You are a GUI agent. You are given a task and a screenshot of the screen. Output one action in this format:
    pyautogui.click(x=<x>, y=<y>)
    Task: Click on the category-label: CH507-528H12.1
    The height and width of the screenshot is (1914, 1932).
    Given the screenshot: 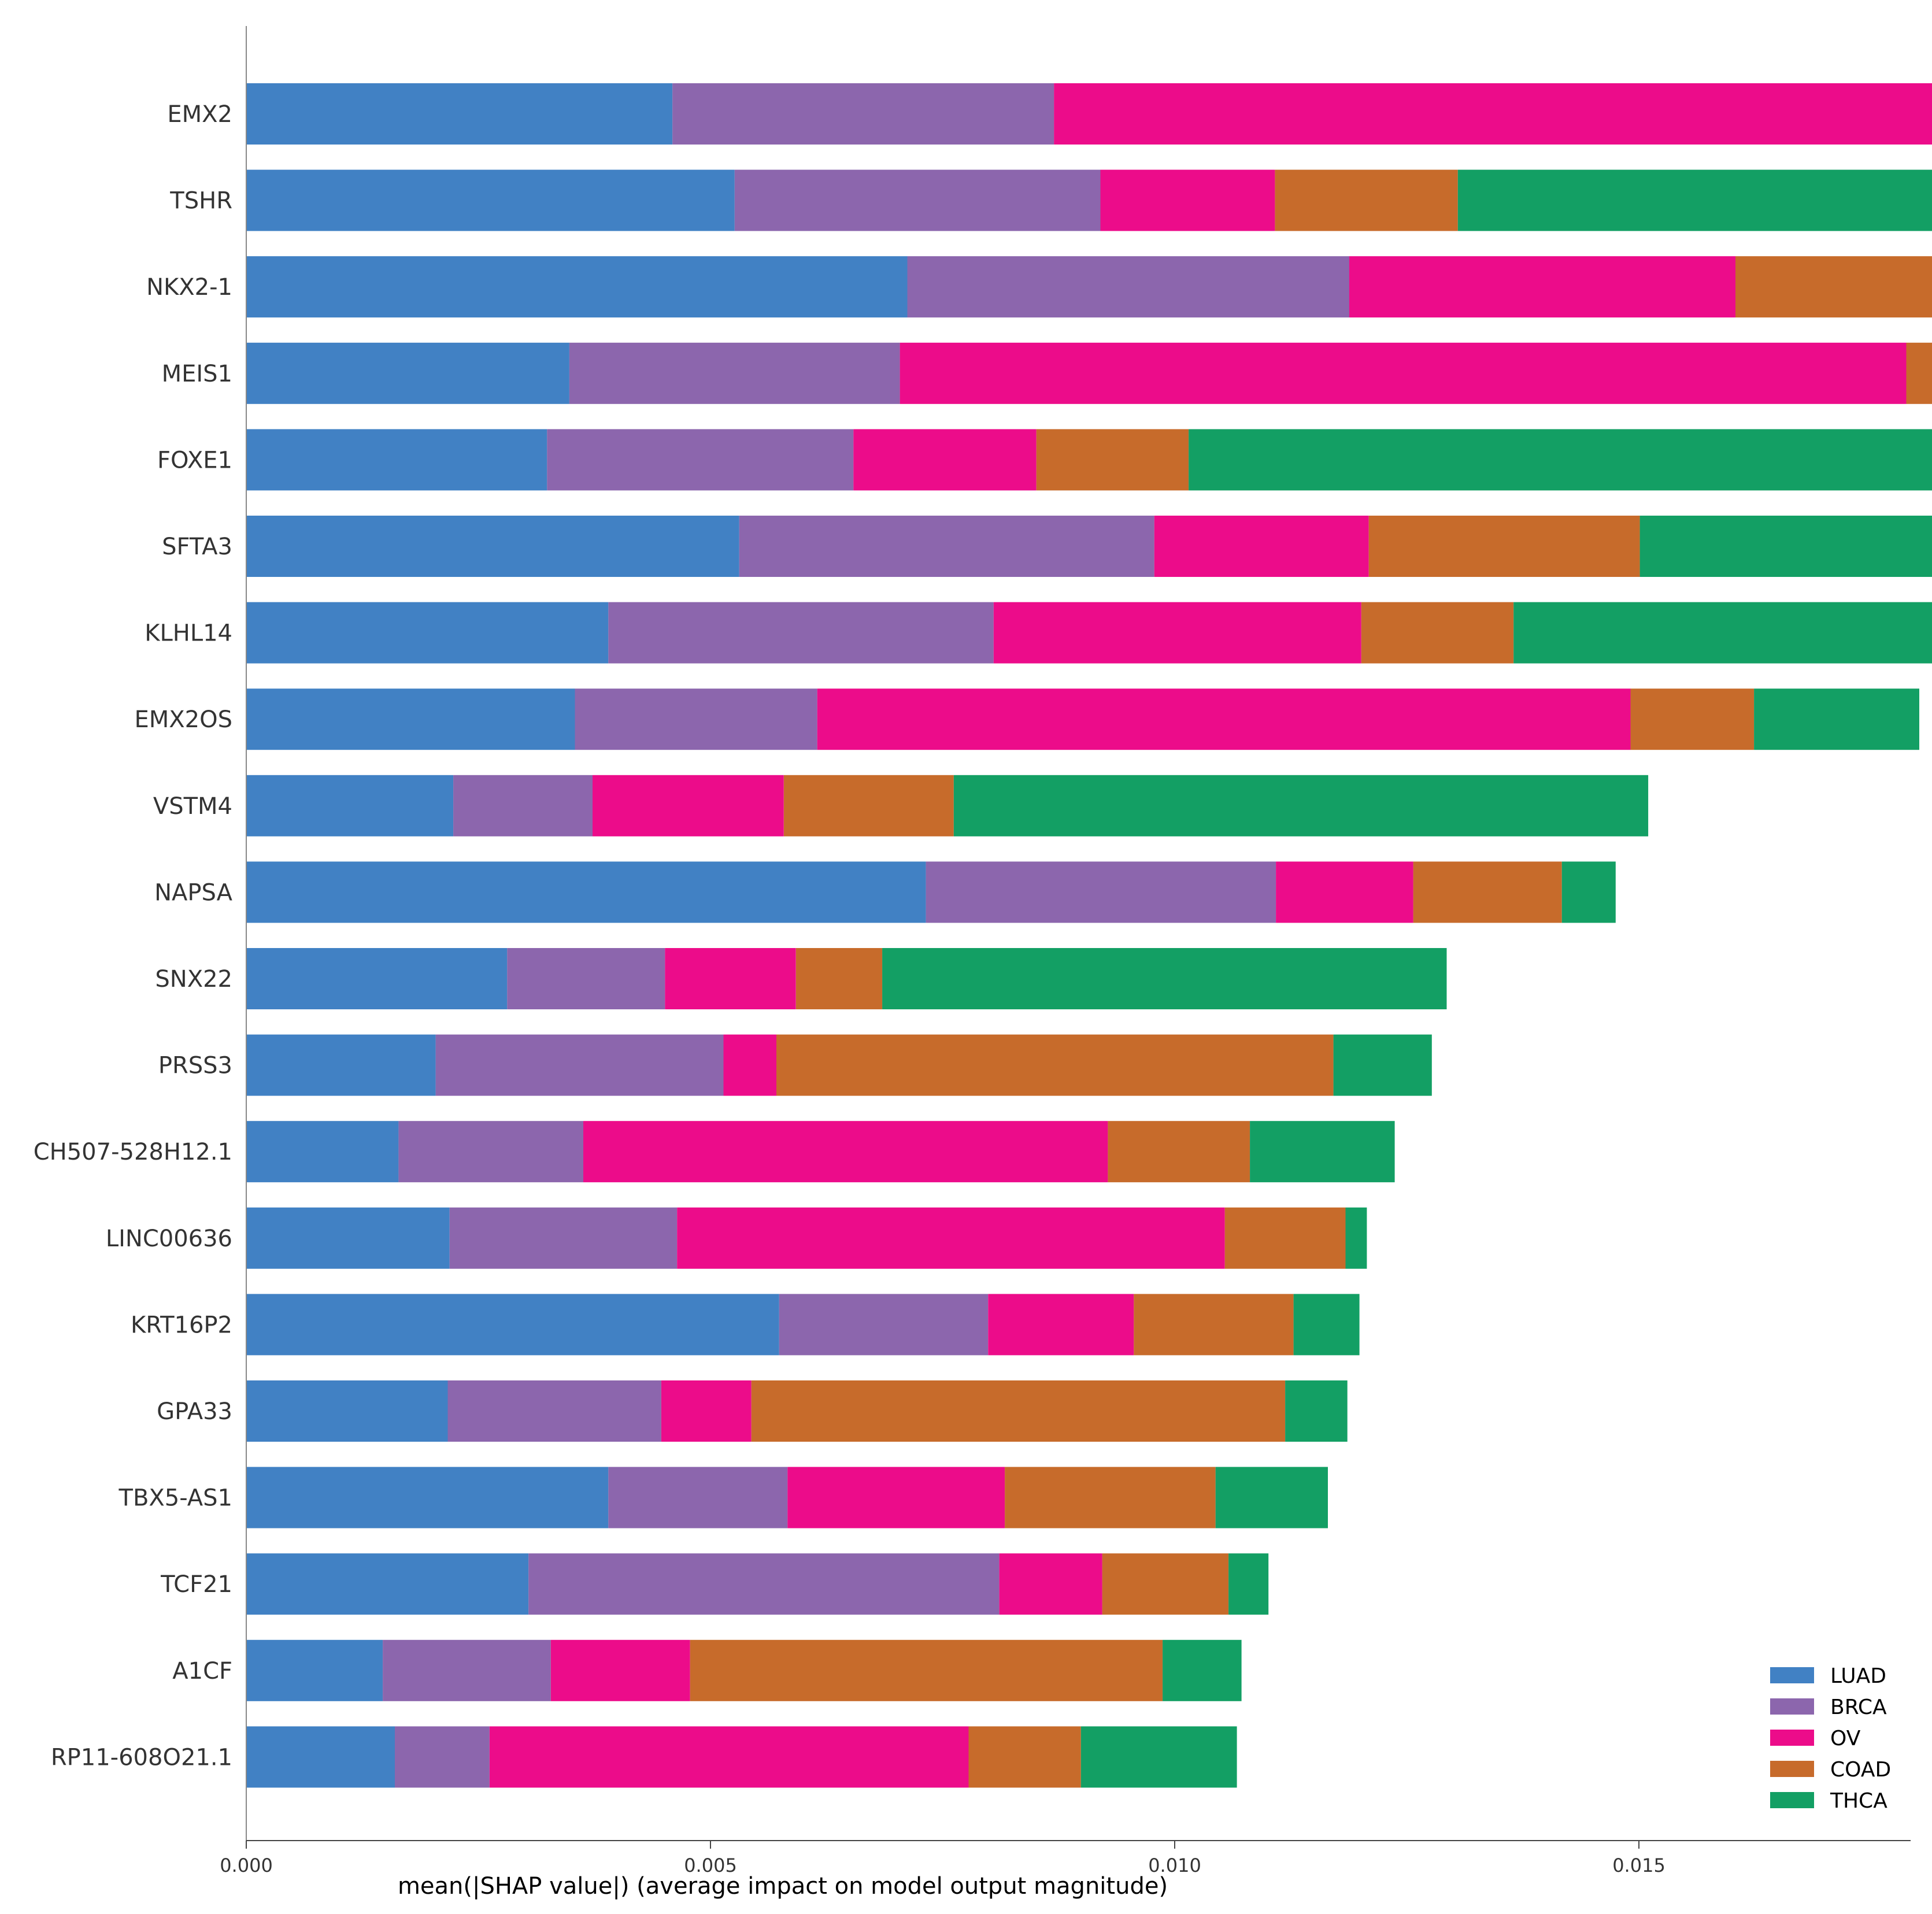 What is the action you would take?
    pyautogui.click(x=133, y=1152)
    